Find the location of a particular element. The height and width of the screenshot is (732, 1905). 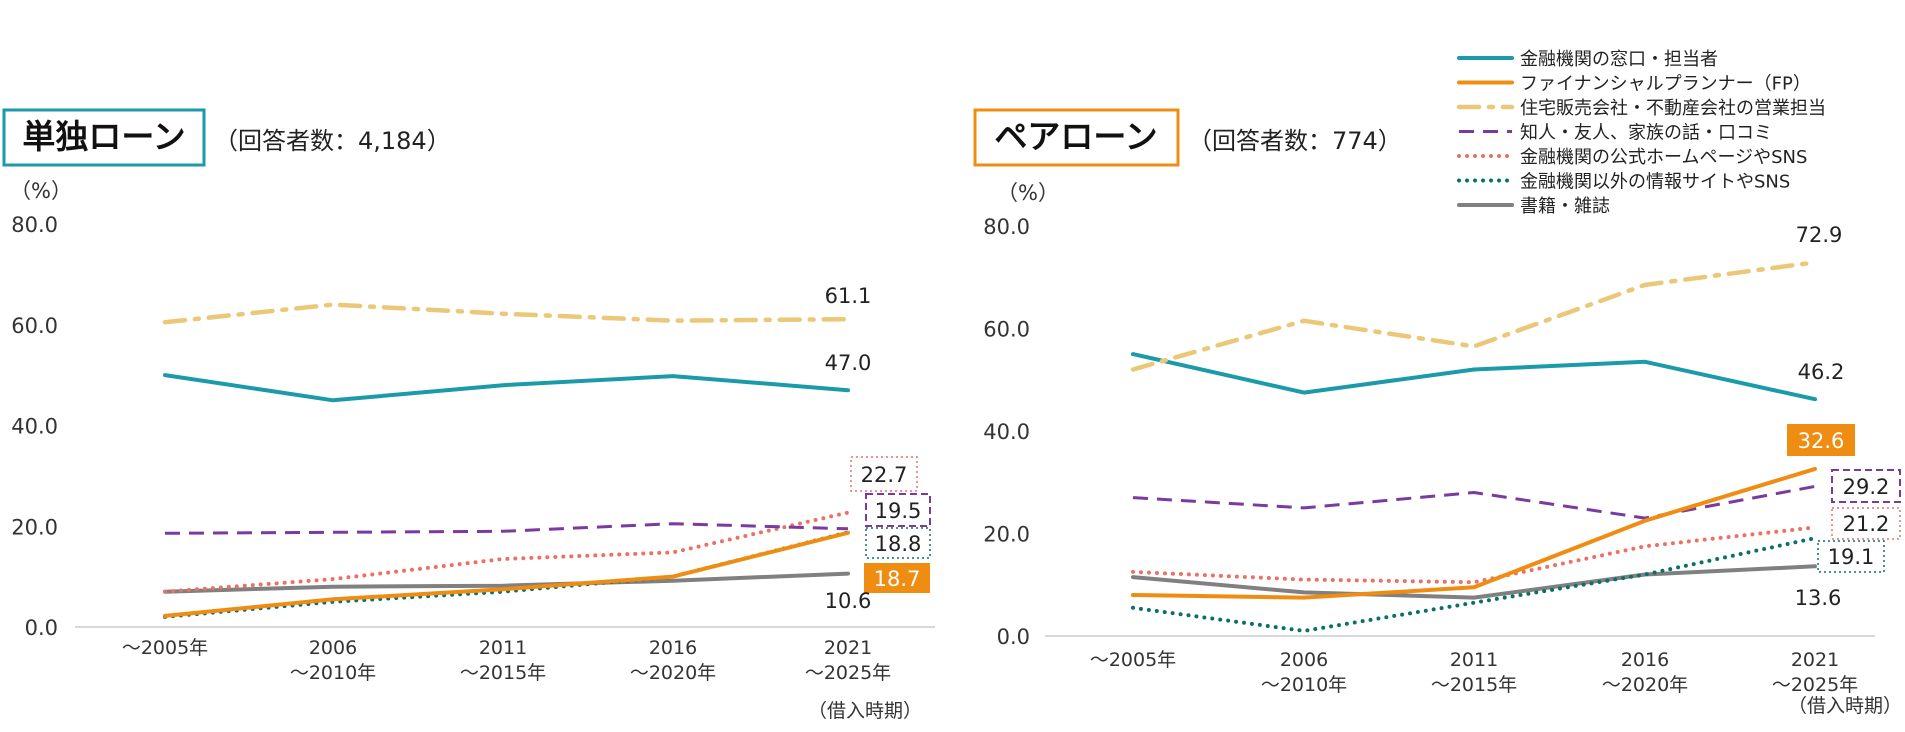

legend-label: 書籍・雑誌 is located at coordinates (1565, 206).